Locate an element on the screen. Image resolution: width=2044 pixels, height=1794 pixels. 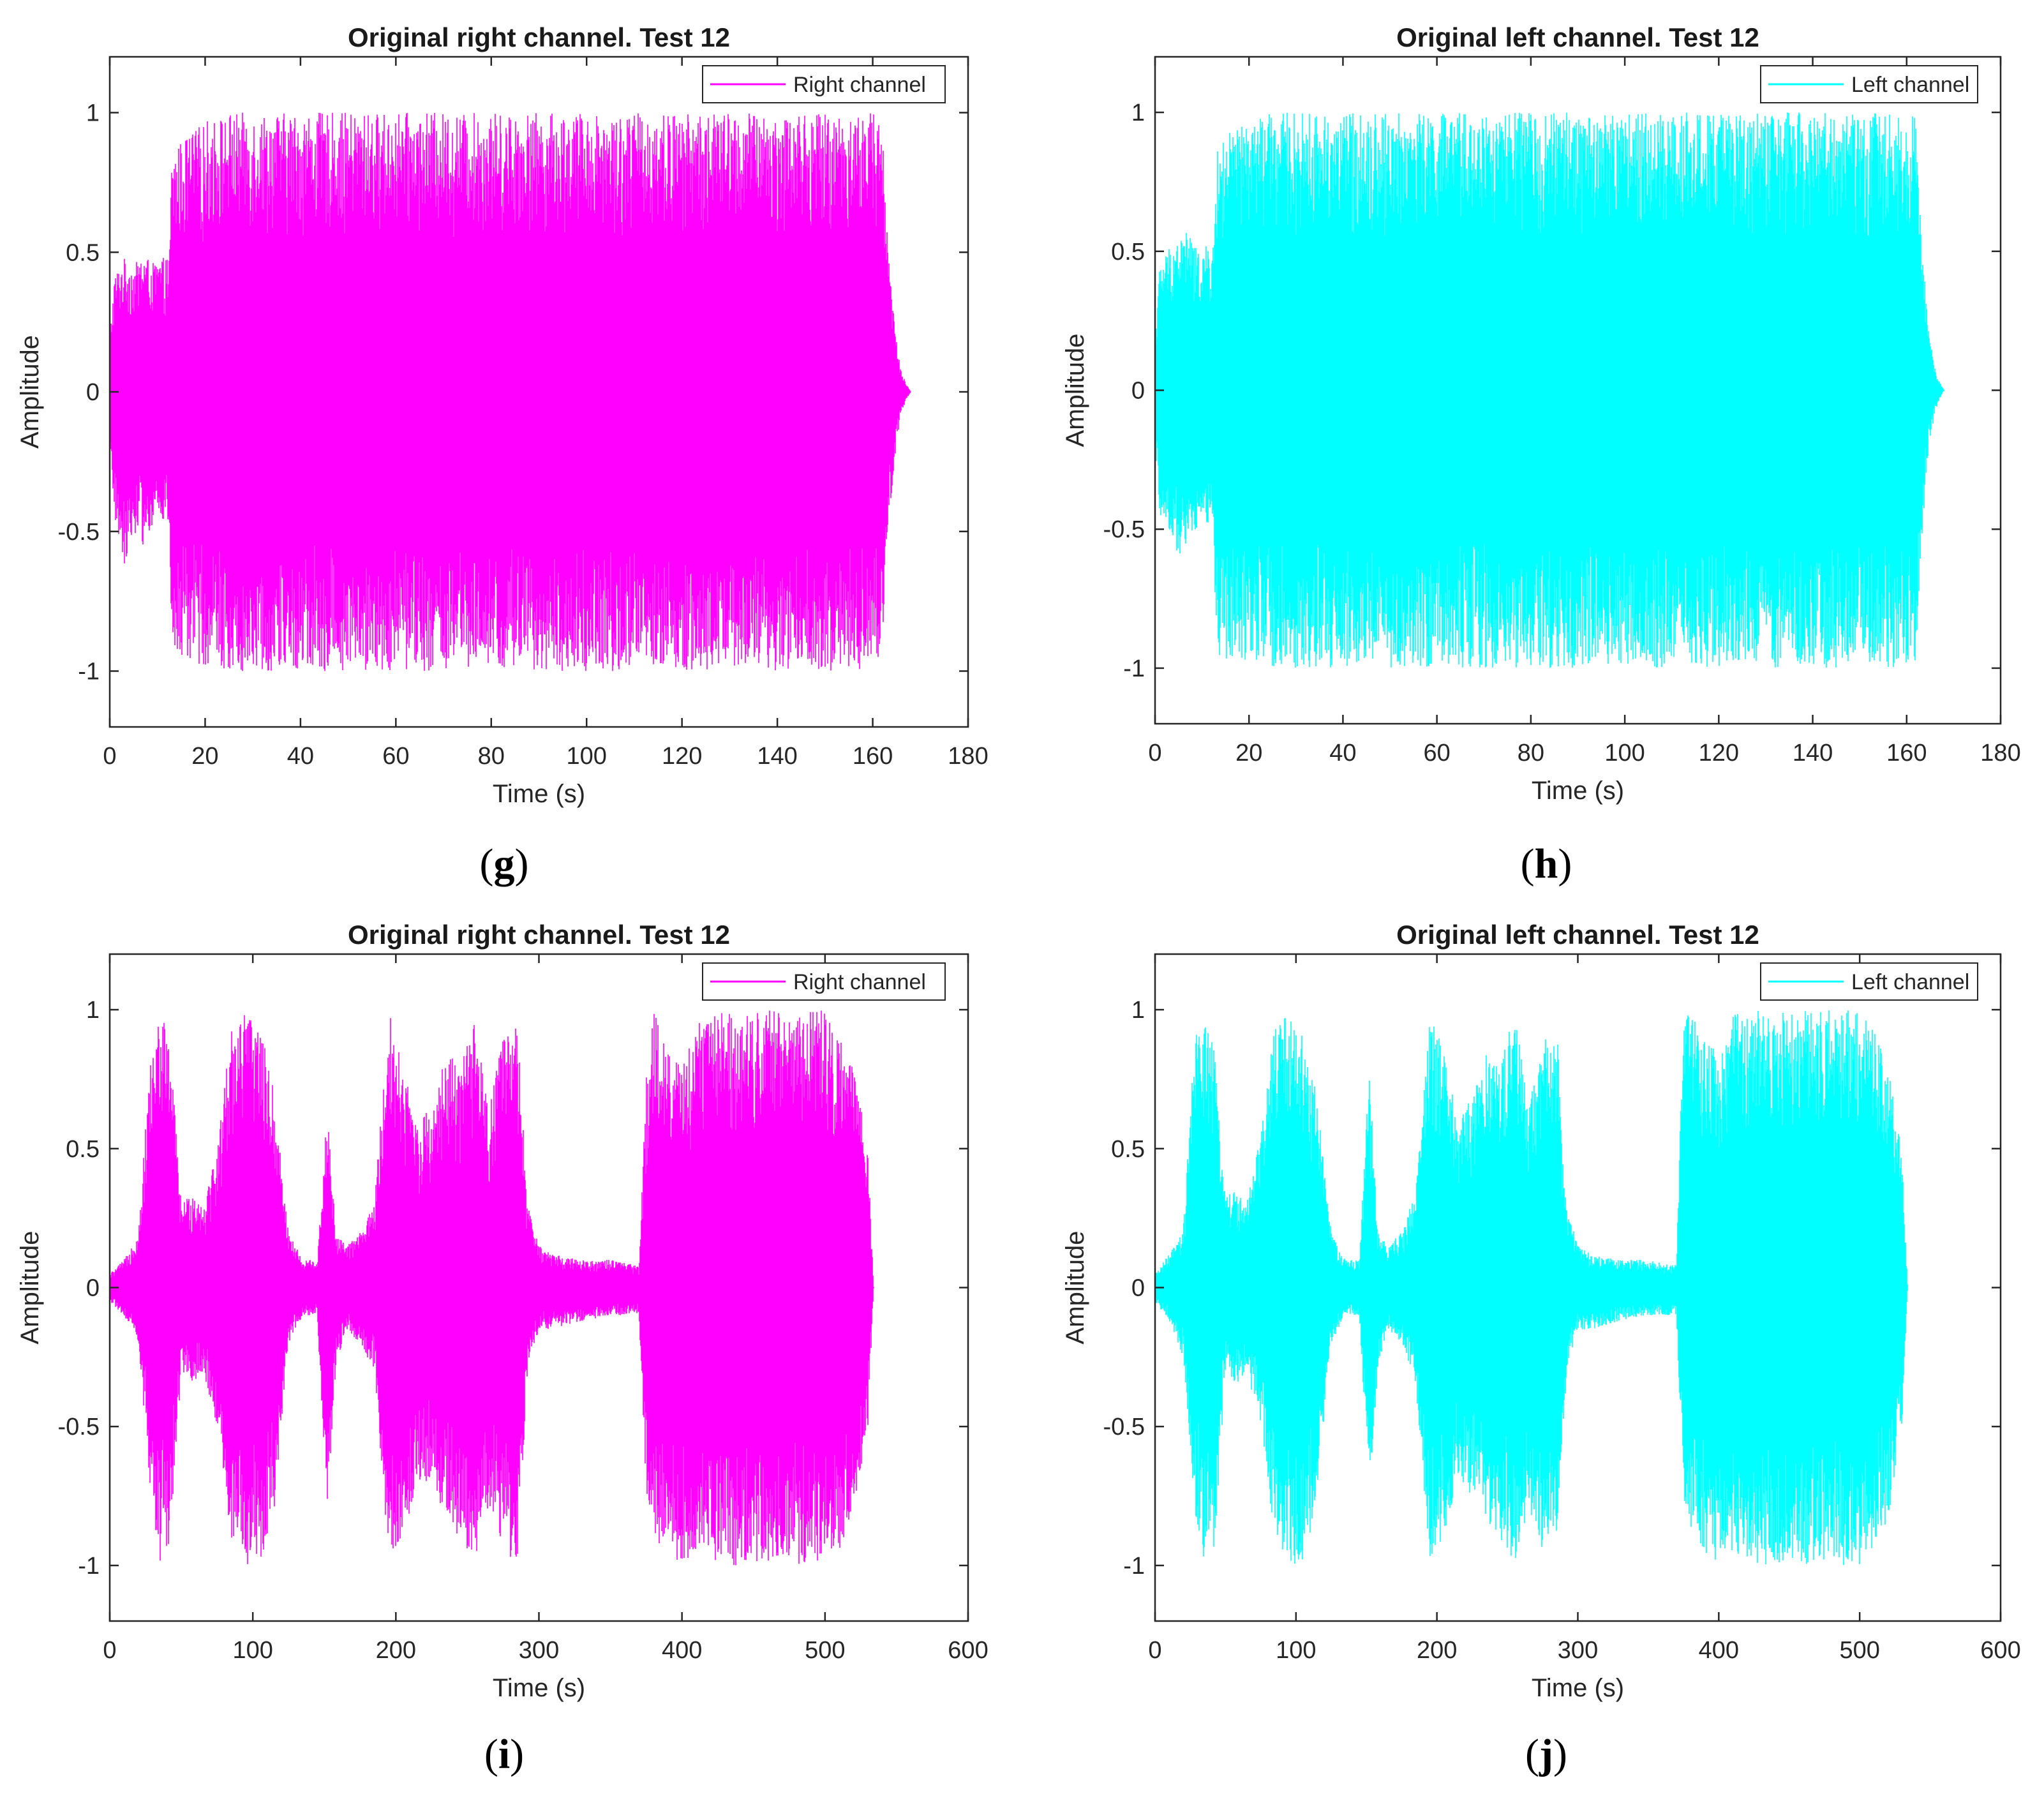
y-tick-label-j: -0.5 is located at coordinates (1124, 1427).